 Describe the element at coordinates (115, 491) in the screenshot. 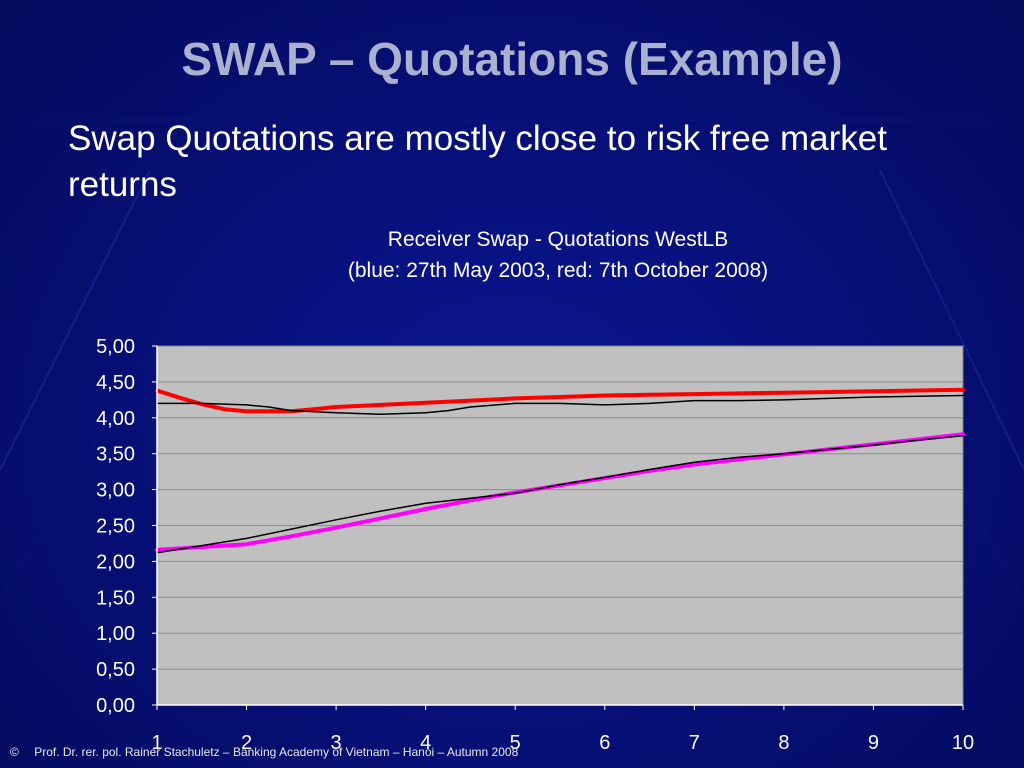

I see `y-tick-label: 3,00` at that location.